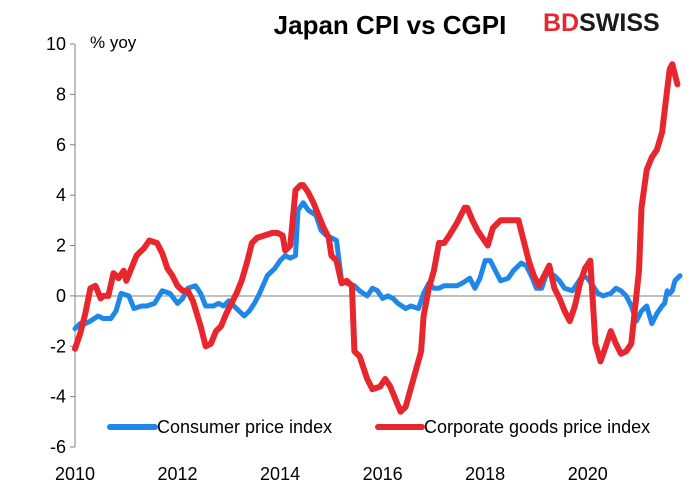  I want to click on y-tick-label: 6, so click(61, 145).